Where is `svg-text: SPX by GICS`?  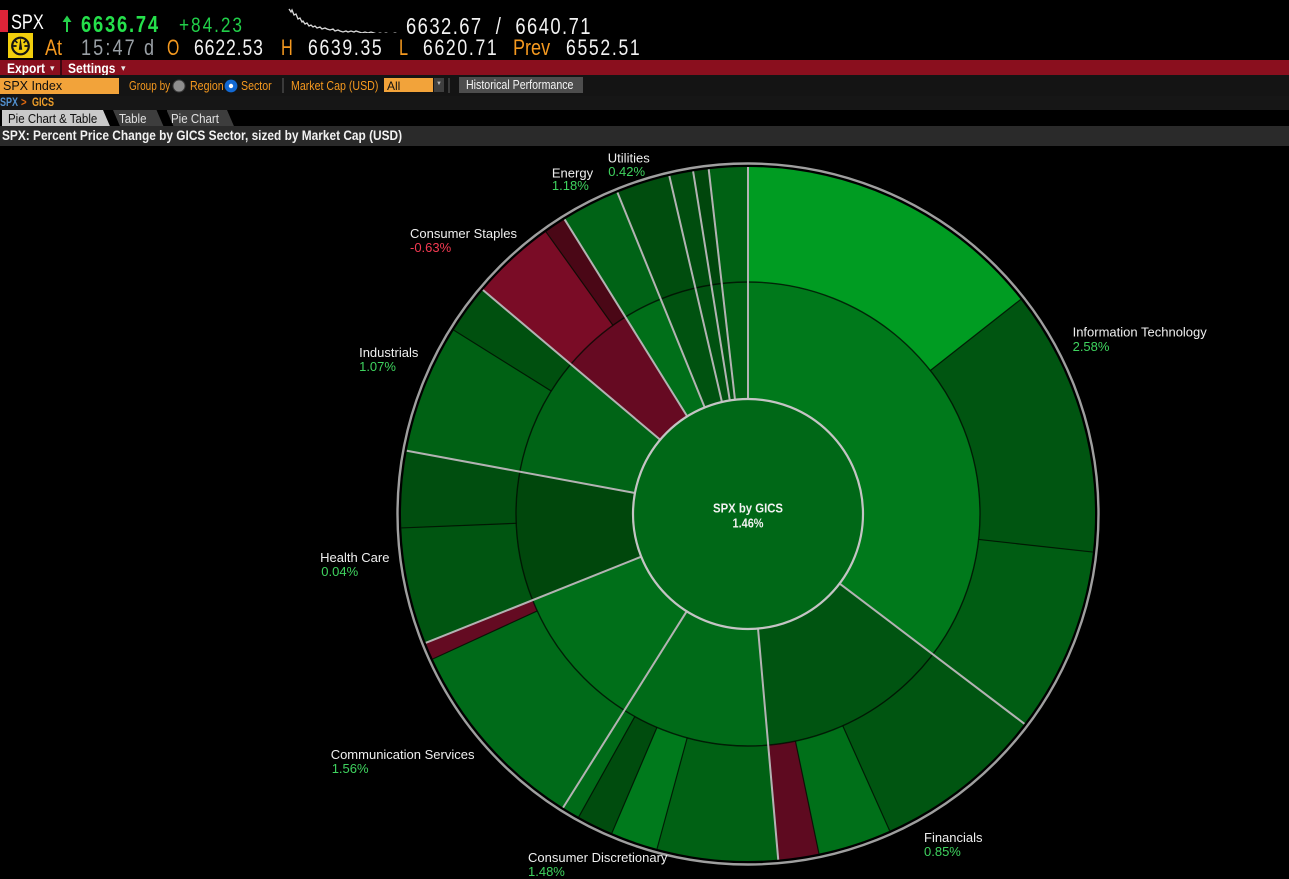 svg-text: SPX by GICS is located at coordinates (748, 508).